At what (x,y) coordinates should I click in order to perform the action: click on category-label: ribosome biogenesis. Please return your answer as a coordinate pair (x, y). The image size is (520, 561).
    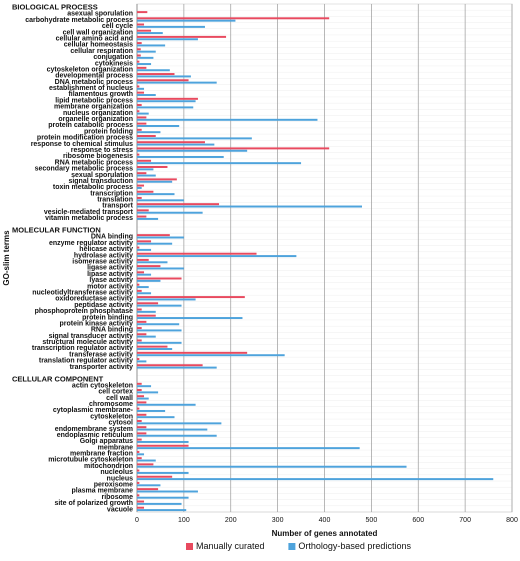
    Looking at the image, I should click on (98, 156).